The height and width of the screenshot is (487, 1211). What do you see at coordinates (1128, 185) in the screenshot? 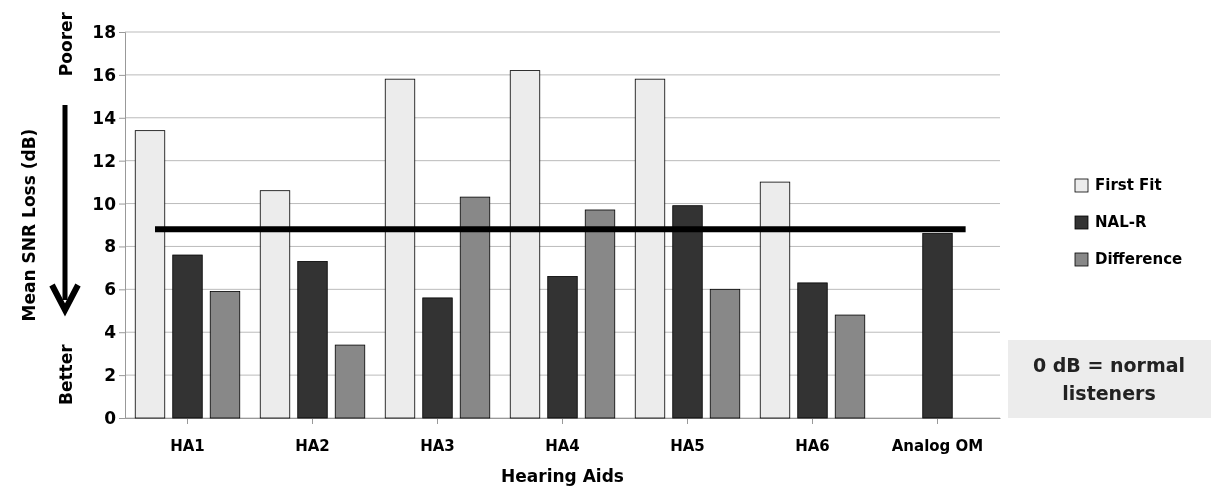
I see `legend-label: First Fit` at bounding box center [1128, 185].